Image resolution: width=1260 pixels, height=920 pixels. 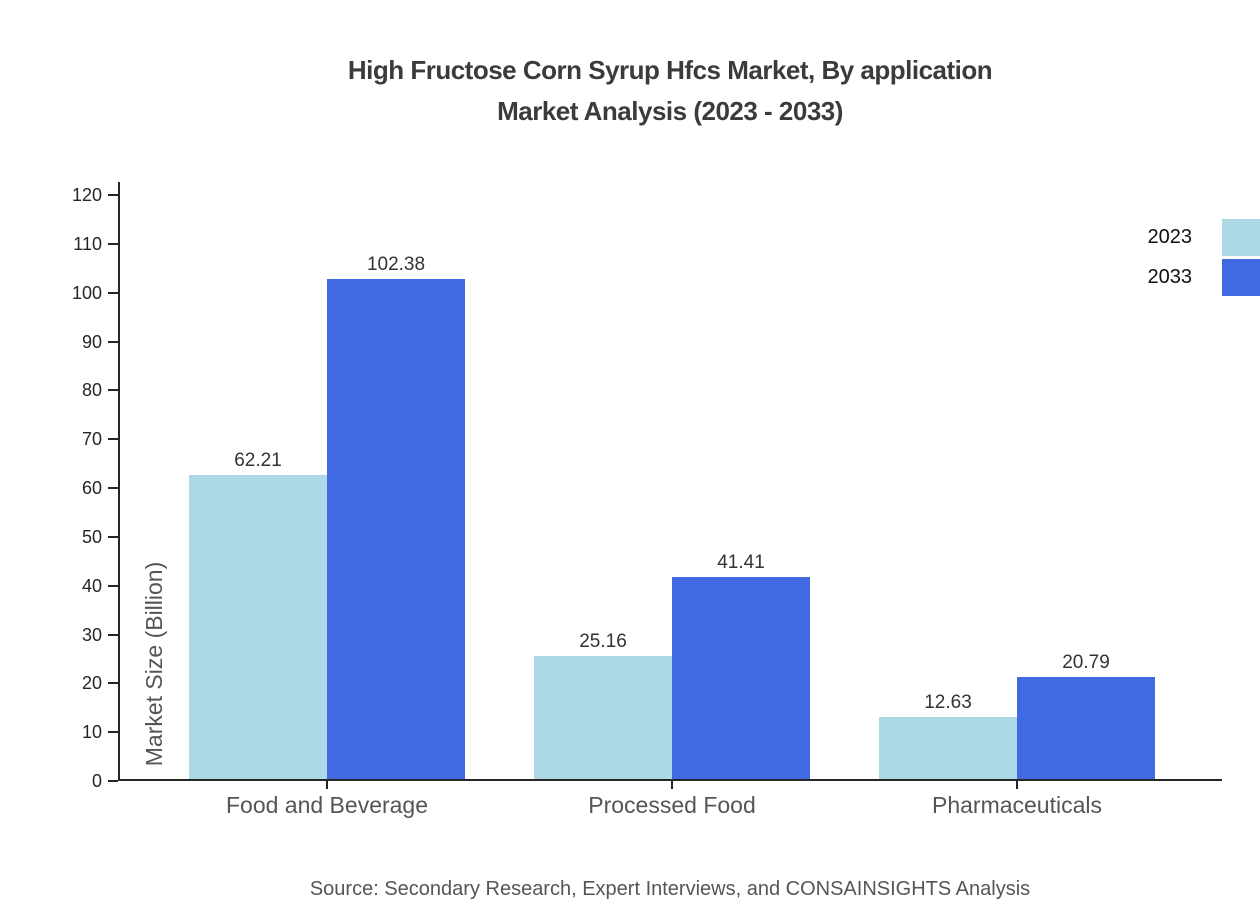 What do you see at coordinates (1170, 276) in the screenshot?
I see `legend-label-2033: 2033` at bounding box center [1170, 276].